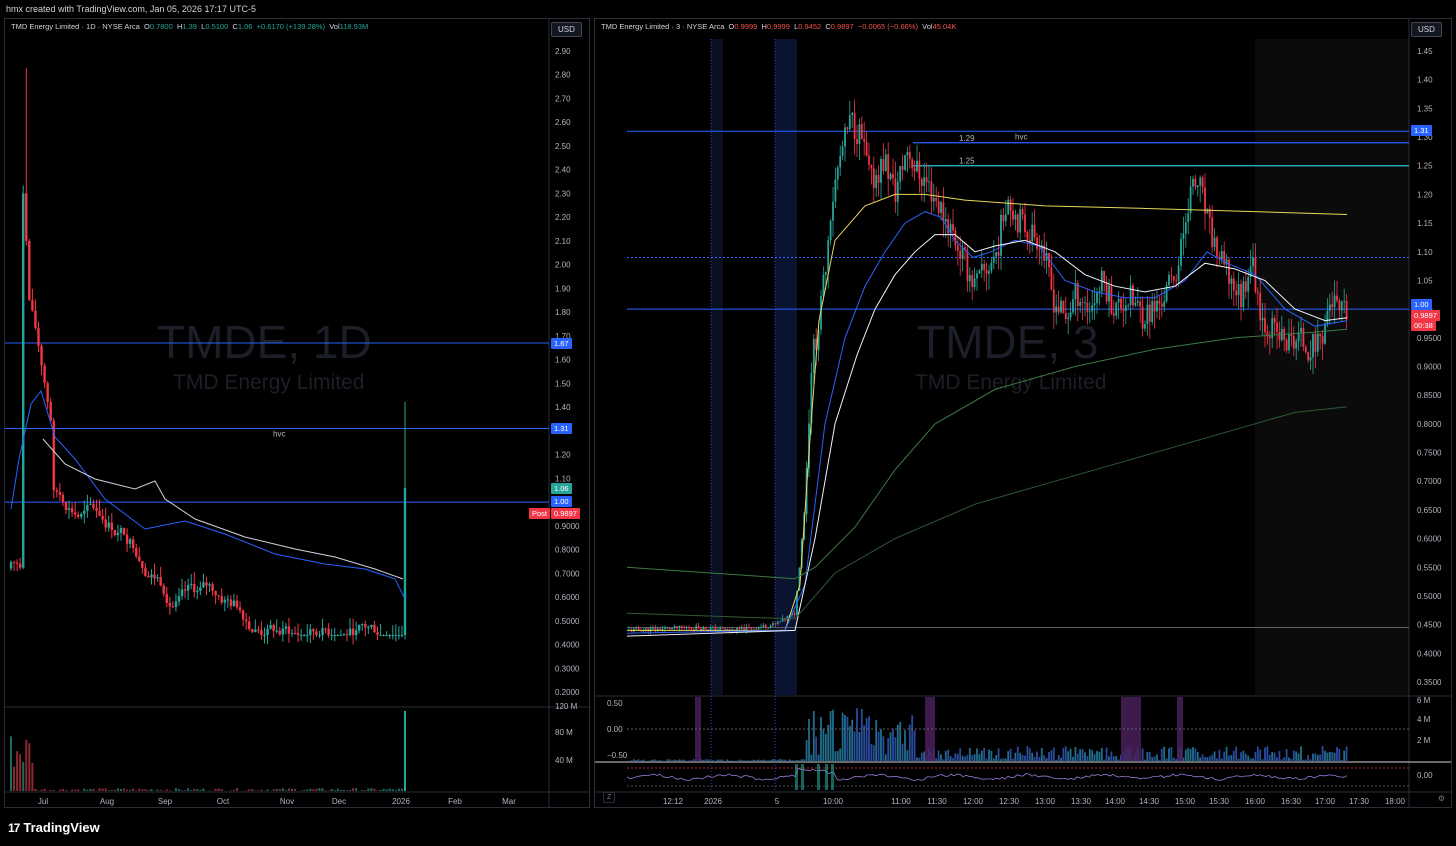 This screenshot has height=846, width=1456. Describe the element at coordinates (561, 428) in the screenshot. I see `left-tag-1-31: 1.31` at that location.